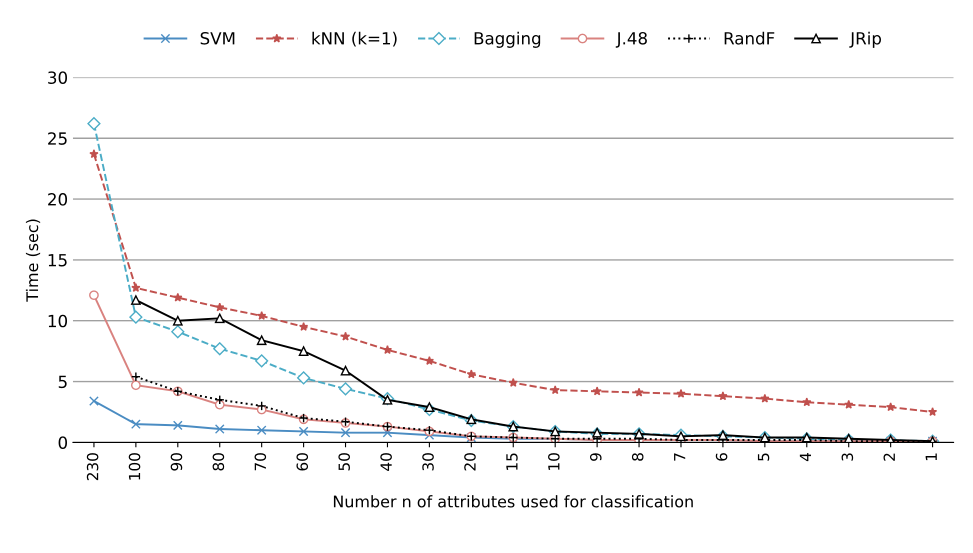 The image size is (973, 553). I want to click on x-tick-label: 6, so click(722, 457).